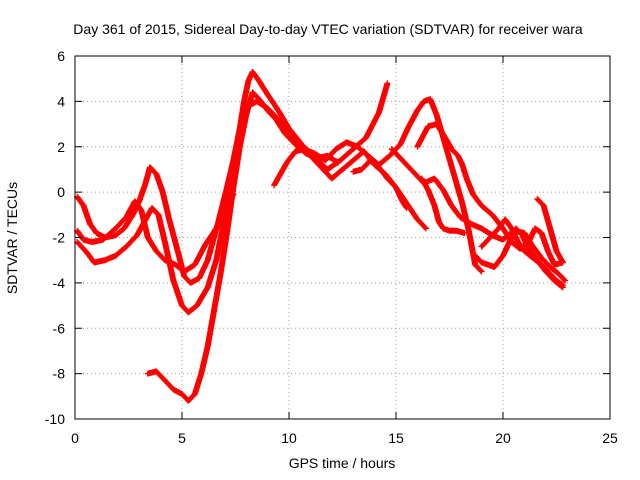  I want to click on y-tick-label: -2, so click(59, 238).